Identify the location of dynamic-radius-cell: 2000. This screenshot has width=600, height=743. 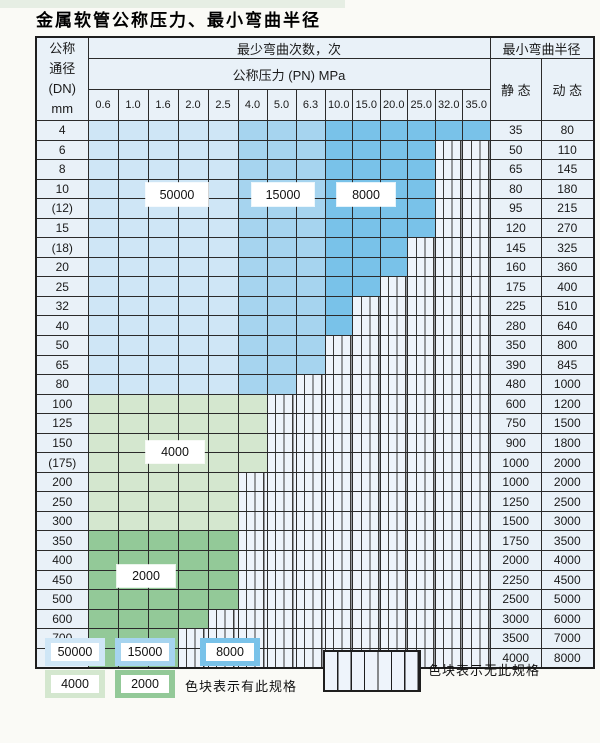
(568, 462).